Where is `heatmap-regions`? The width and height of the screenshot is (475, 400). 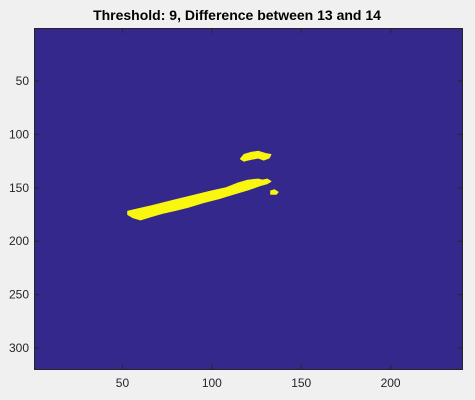 heatmap-regions is located at coordinates (203, 185).